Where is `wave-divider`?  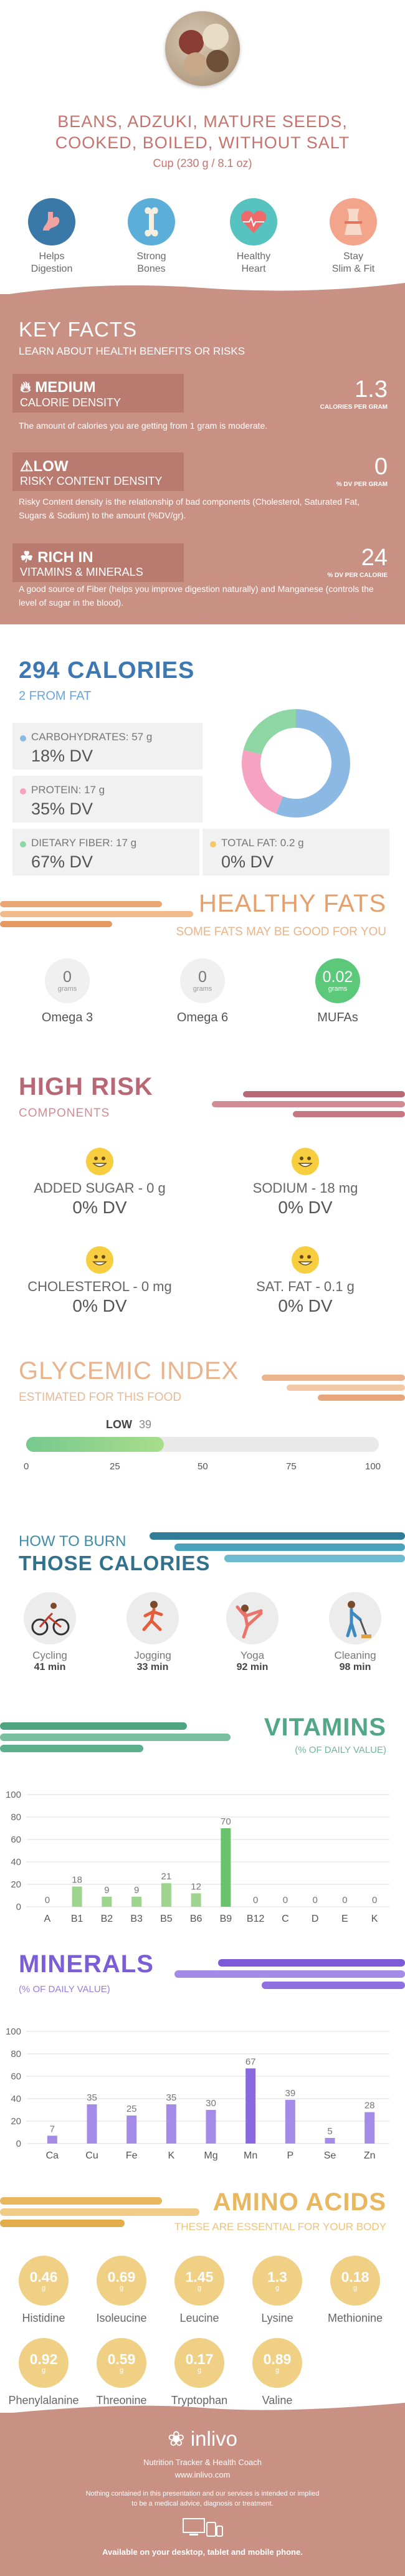 wave-divider is located at coordinates (202, 620).